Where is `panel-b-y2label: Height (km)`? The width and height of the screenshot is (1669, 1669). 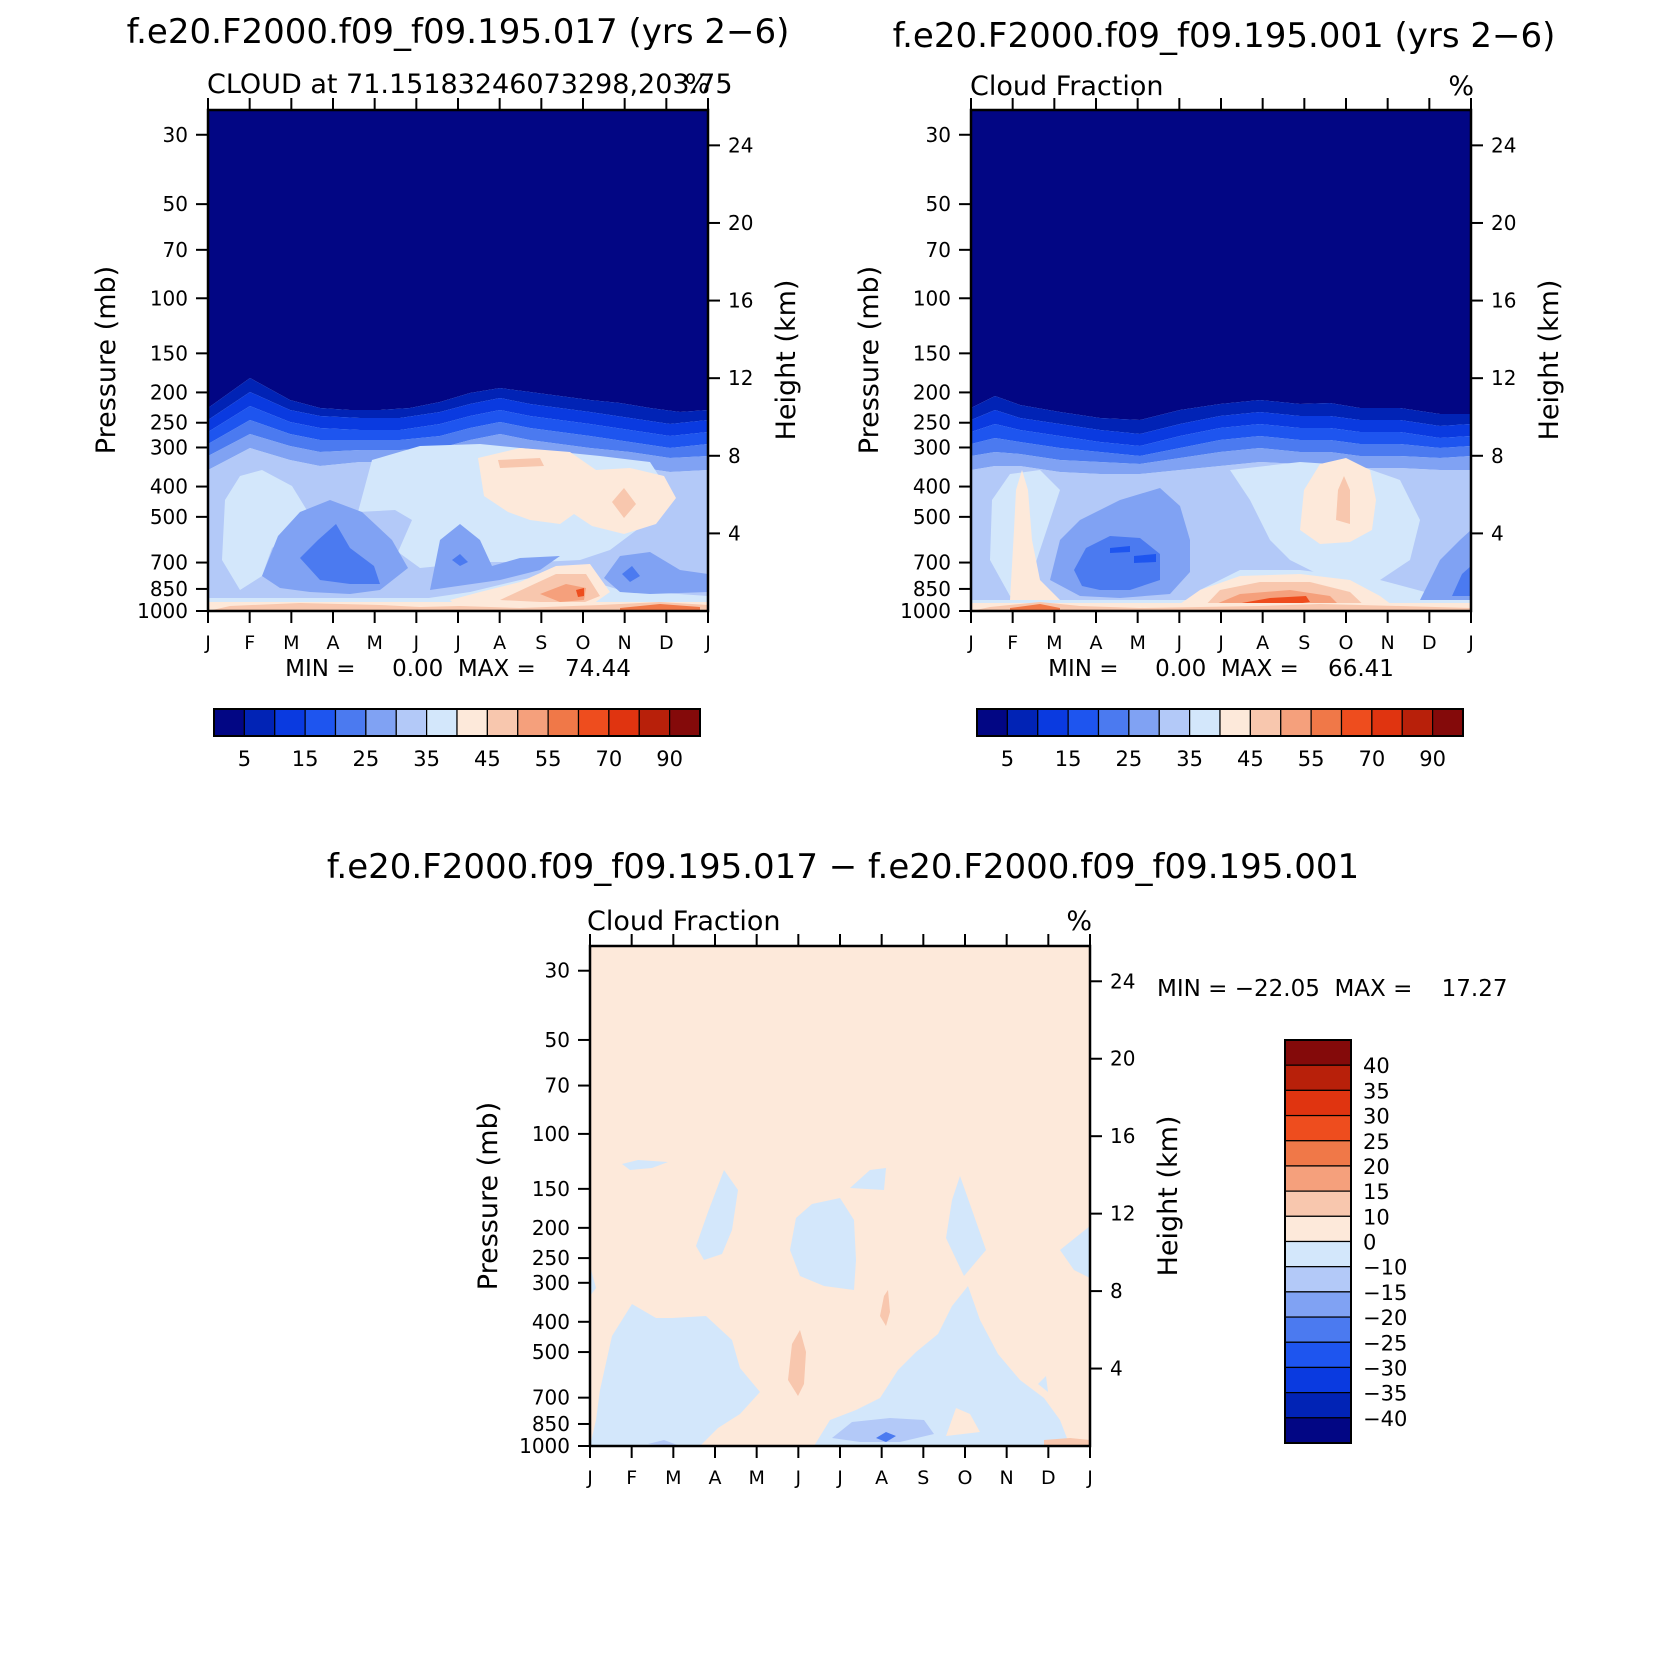 panel-b-y2label: Height (km) is located at coordinates (1549, 360).